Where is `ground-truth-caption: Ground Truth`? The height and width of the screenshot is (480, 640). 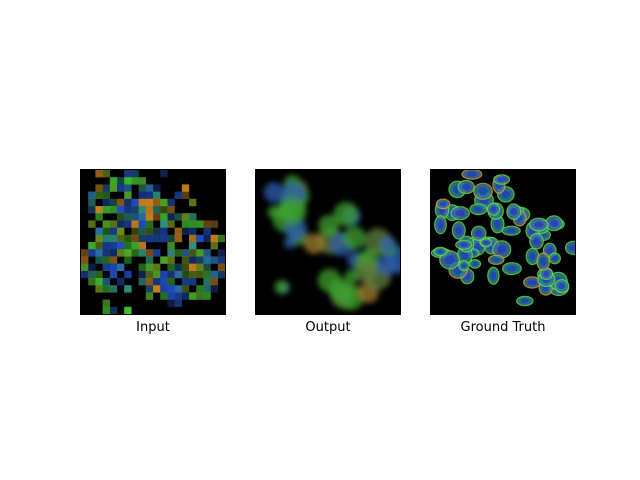 ground-truth-caption: Ground Truth is located at coordinates (503, 328).